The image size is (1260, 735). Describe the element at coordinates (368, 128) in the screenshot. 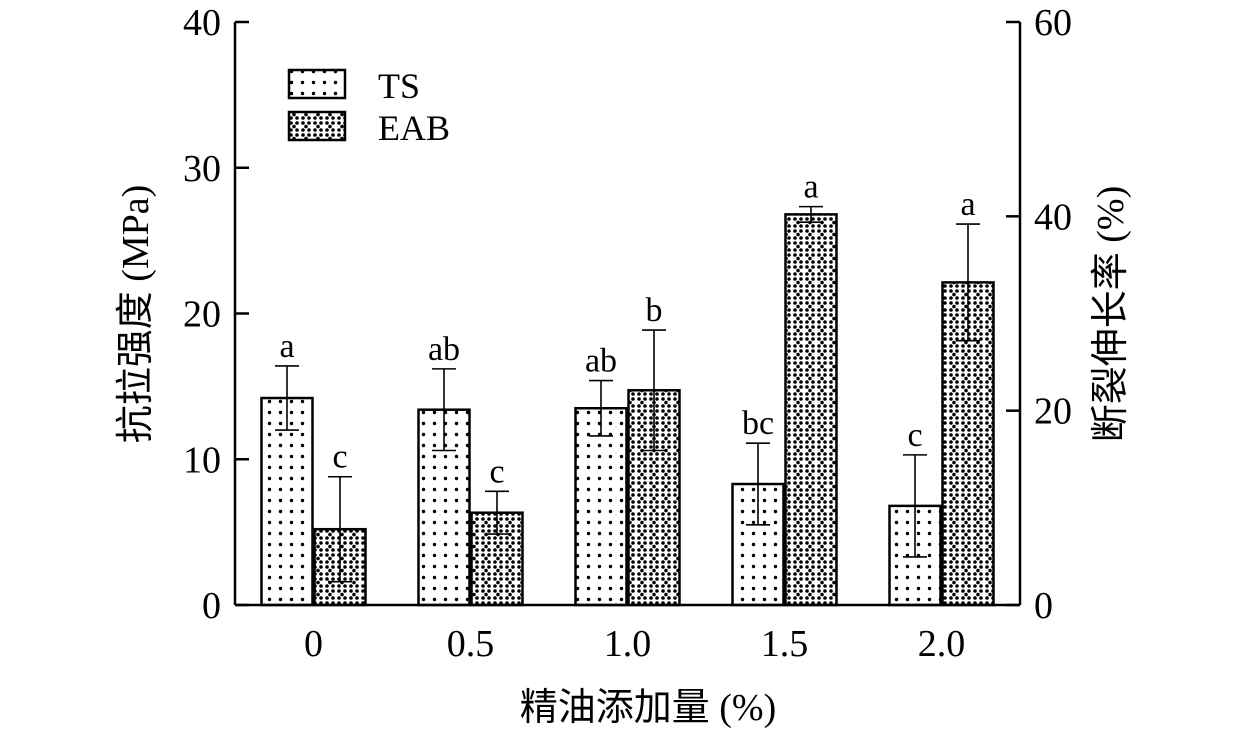

I see `legend-item-eab: EAB` at that location.